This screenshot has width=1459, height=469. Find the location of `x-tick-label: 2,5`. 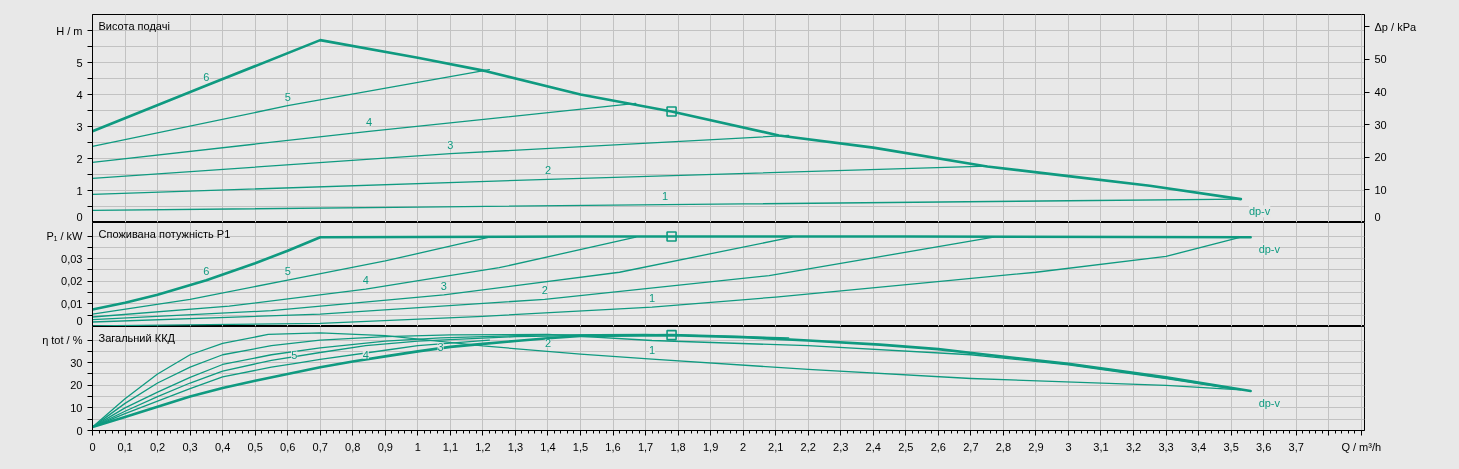

x-tick-label: 2,5 is located at coordinates (906, 446).